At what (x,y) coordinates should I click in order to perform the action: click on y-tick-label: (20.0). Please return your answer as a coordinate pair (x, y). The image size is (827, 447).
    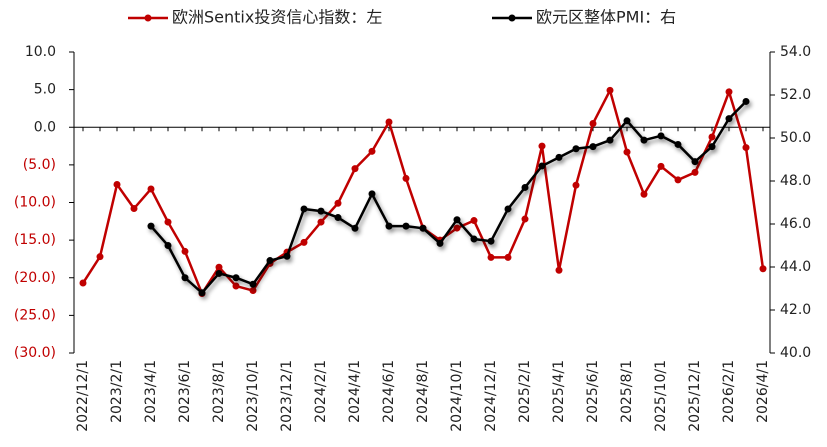
    Looking at the image, I should click on (35, 278).